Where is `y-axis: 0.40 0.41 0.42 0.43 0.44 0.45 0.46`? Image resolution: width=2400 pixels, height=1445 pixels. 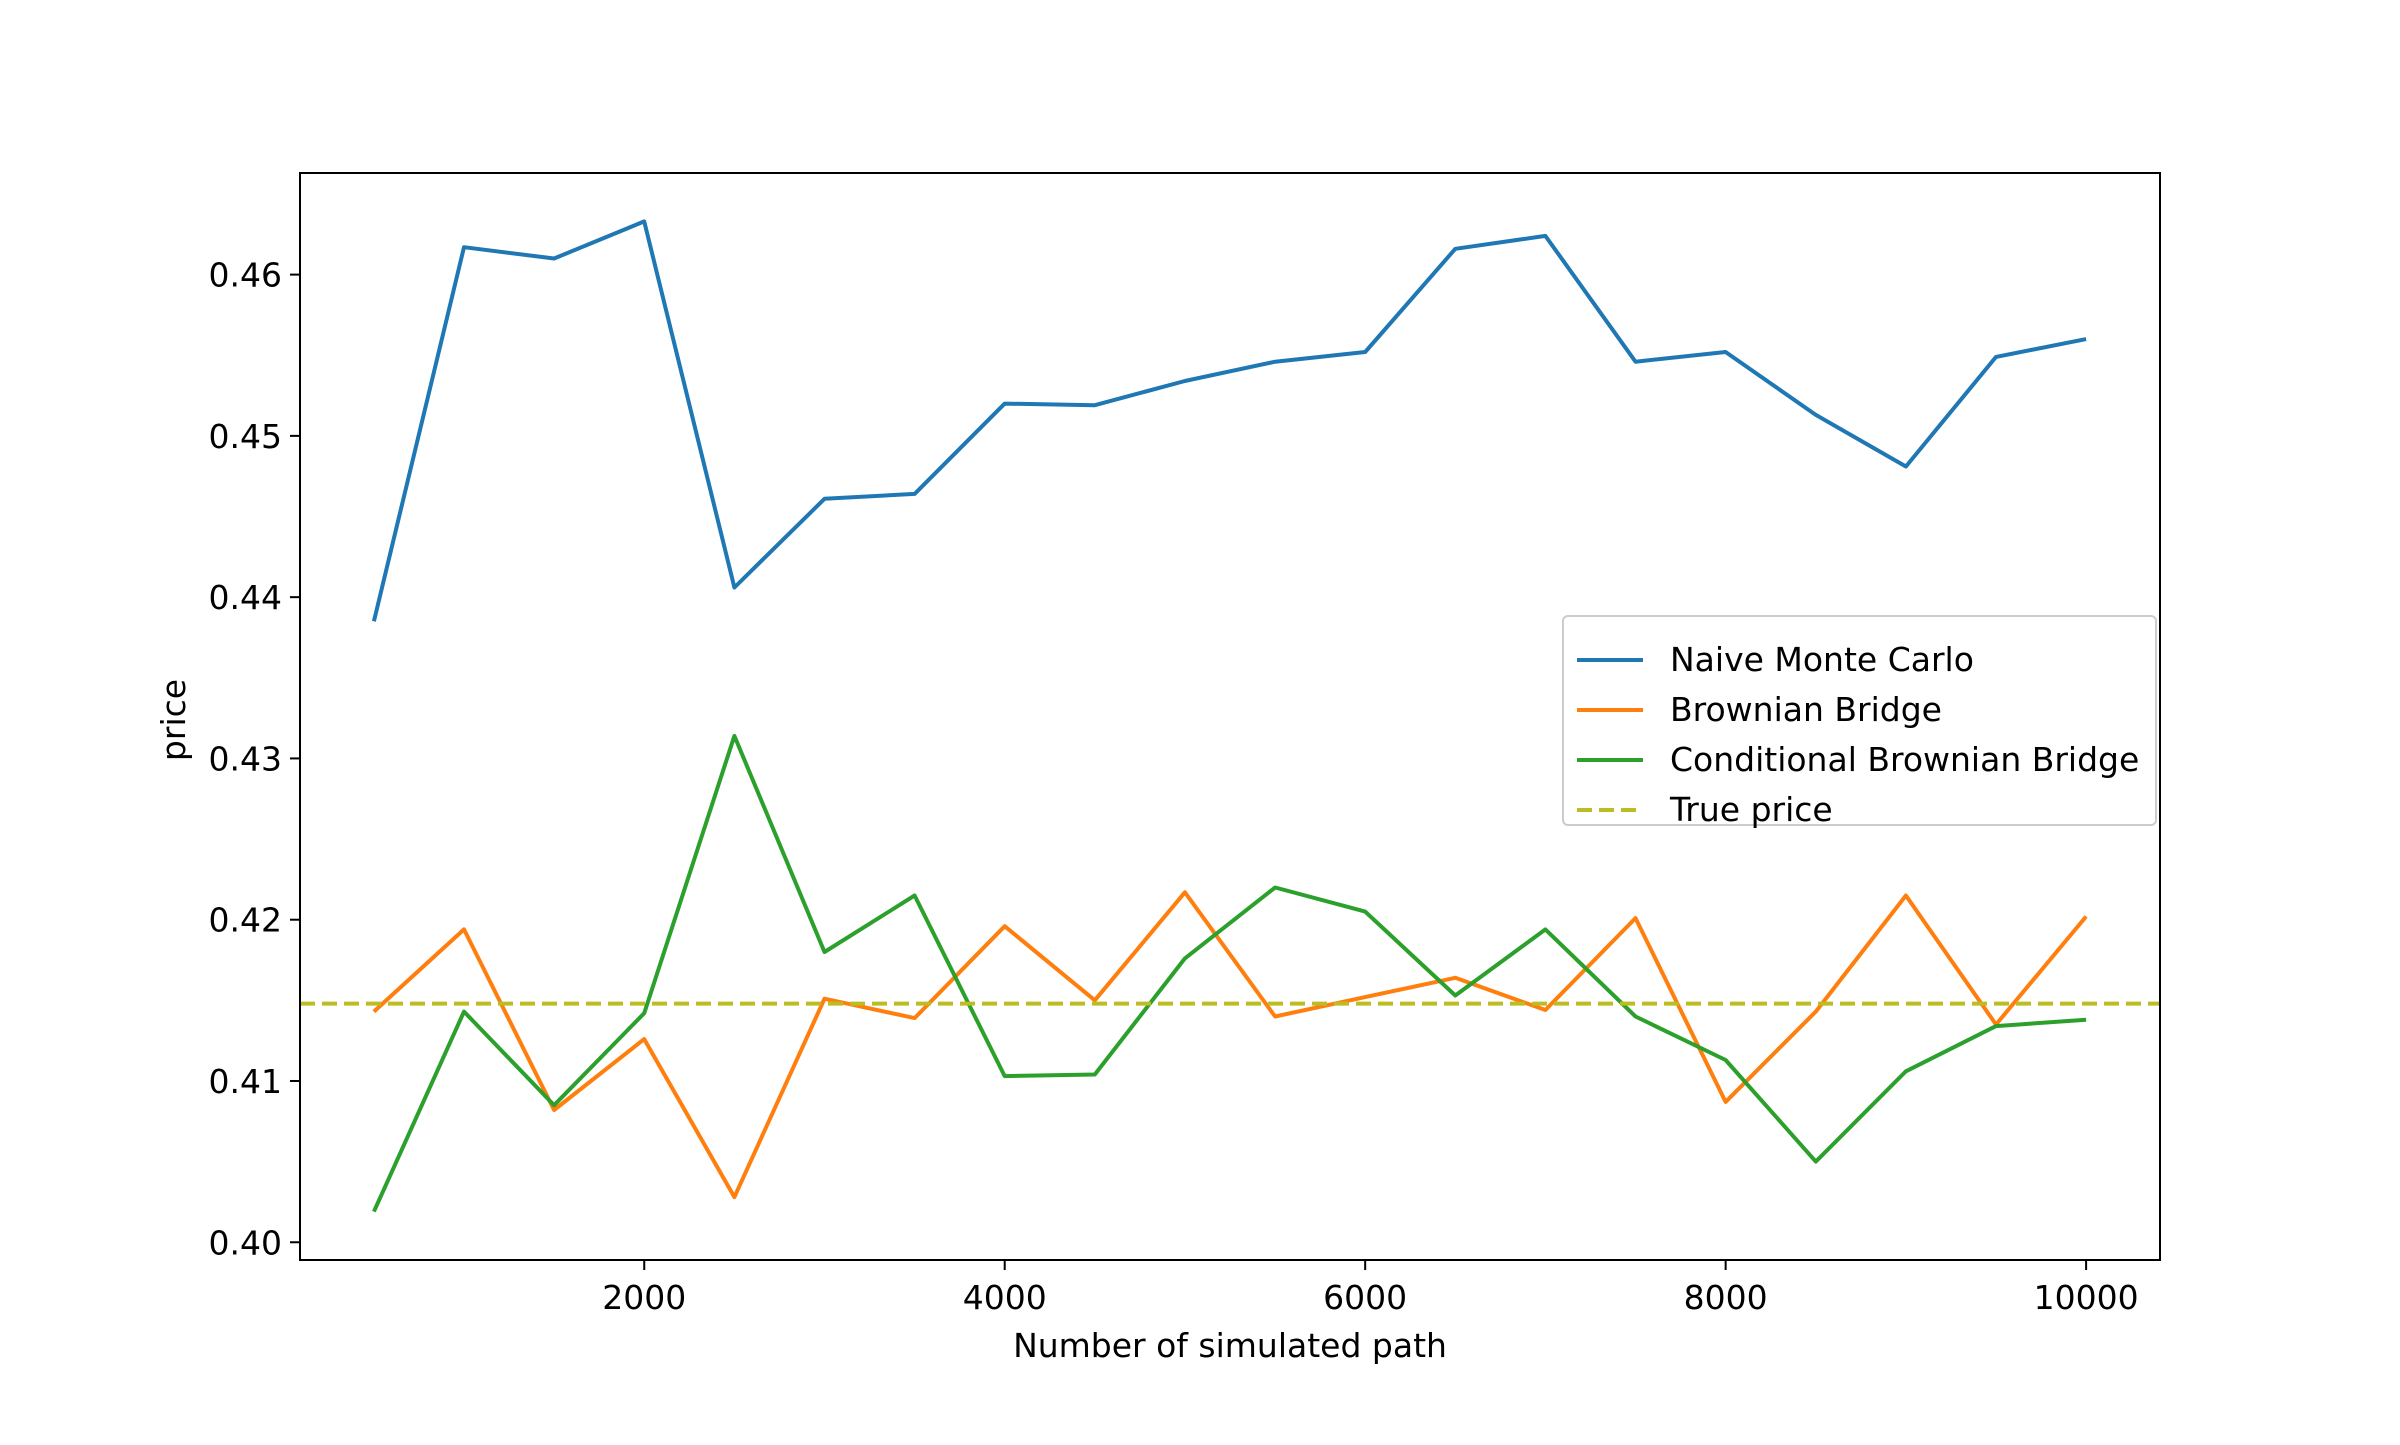 y-axis: 0.40 0.41 0.42 0.43 0.44 0.45 0.46 is located at coordinates (254, 759).